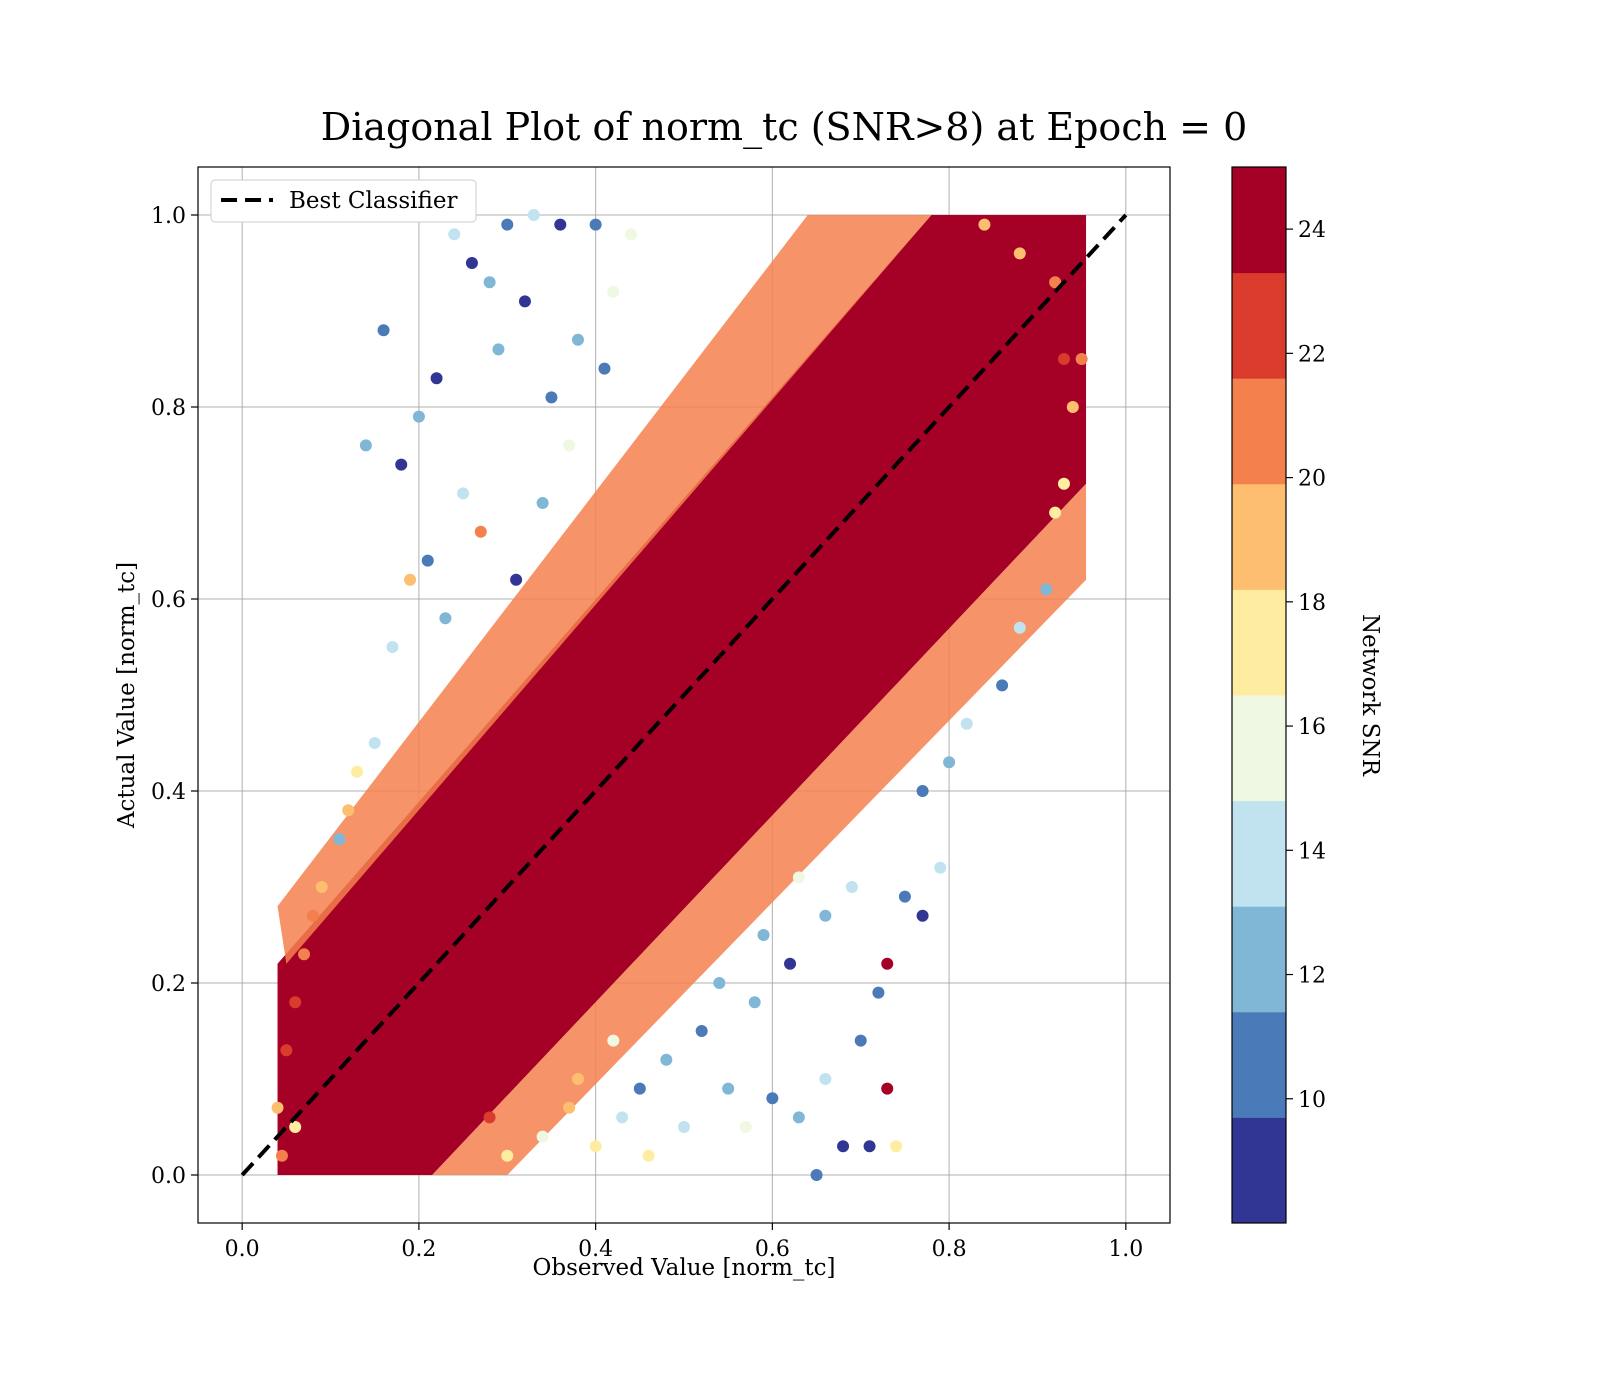 The image size is (1600, 1400). What do you see at coordinates (684, 1242) in the screenshot?
I see `x-axis-ticks: 0.0 0.2 0.4 0.6 0.8 1.0` at bounding box center [684, 1242].